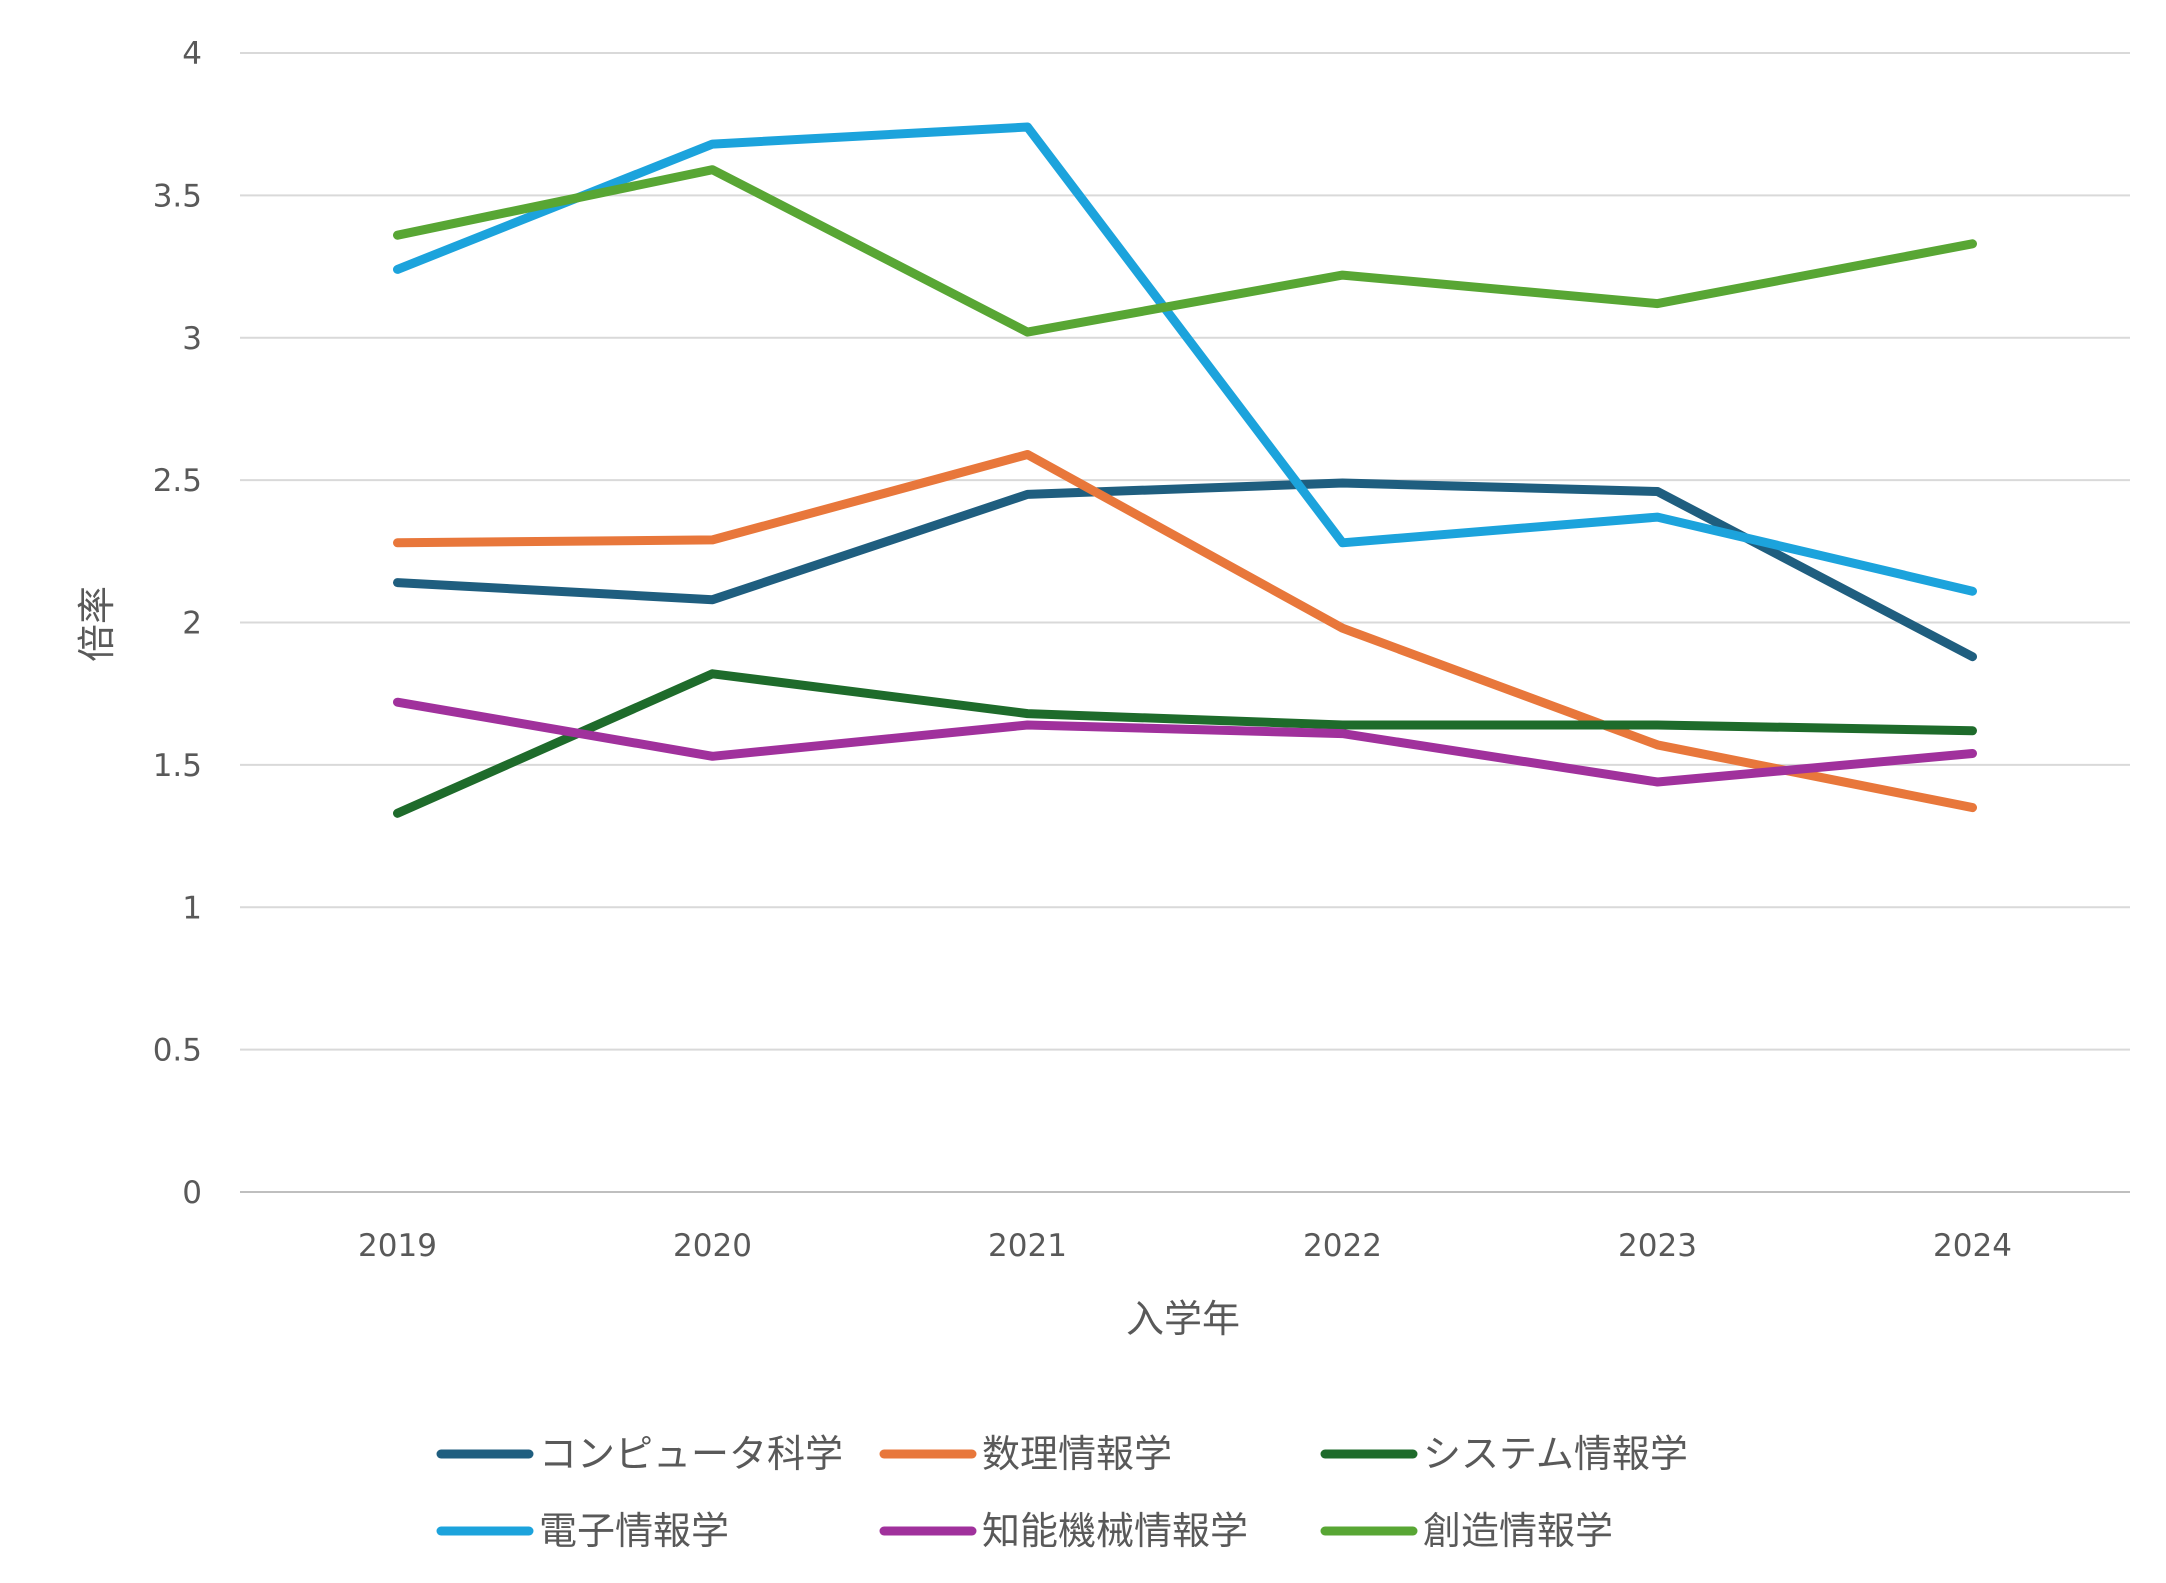 Image resolution: width=2166 pixels, height=1583 pixels. I want to click on x-axis-title: 入学年, so click(1183, 1319).